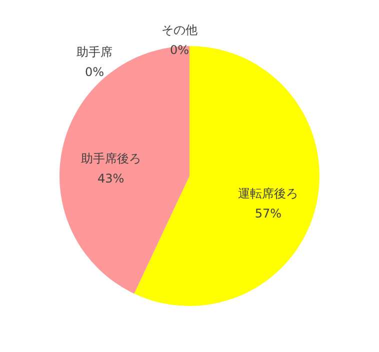 The height and width of the screenshot is (352, 379). Describe the element at coordinates (110, 158) in the screenshot. I see `slice-label: 助手席後ろ` at that location.